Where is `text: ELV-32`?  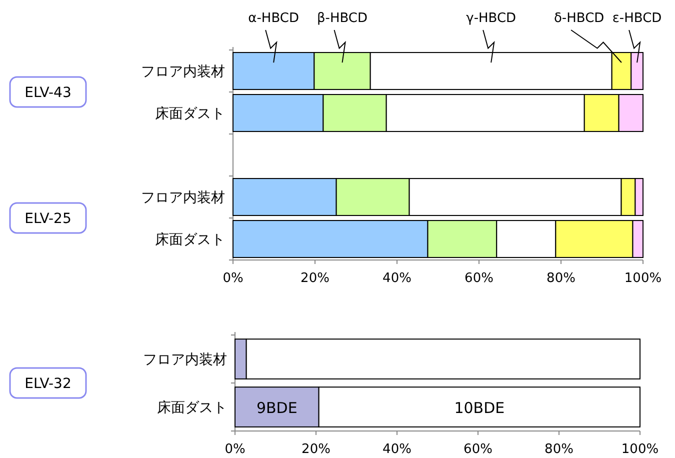 text: ELV-32 is located at coordinates (48, 384).